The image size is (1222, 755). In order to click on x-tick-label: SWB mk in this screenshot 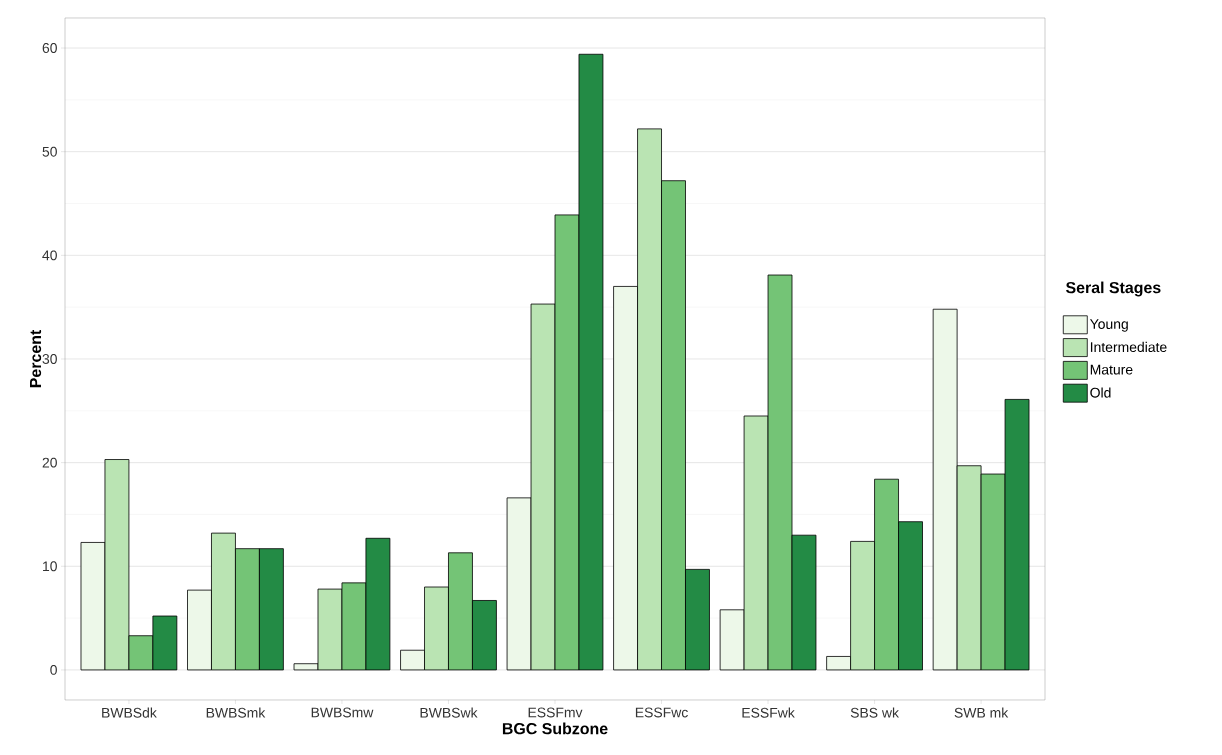, I will do `click(981, 712)`.